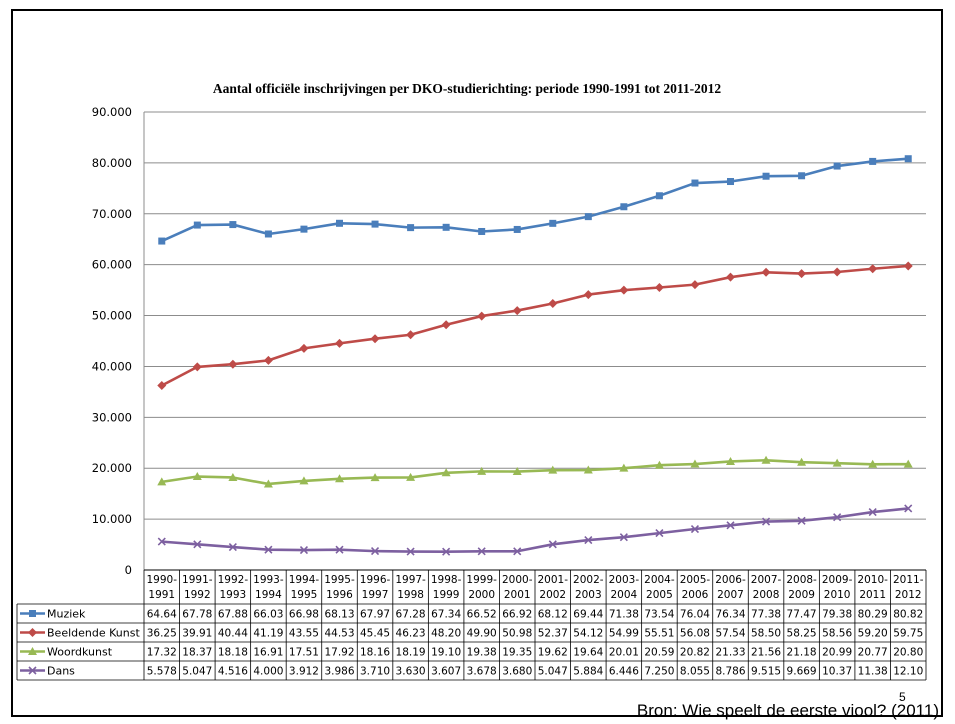 The image size is (955, 724). Describe the element at coordinates (588, 672) in the screenshot. I see `data-label: 5.884` at that location.